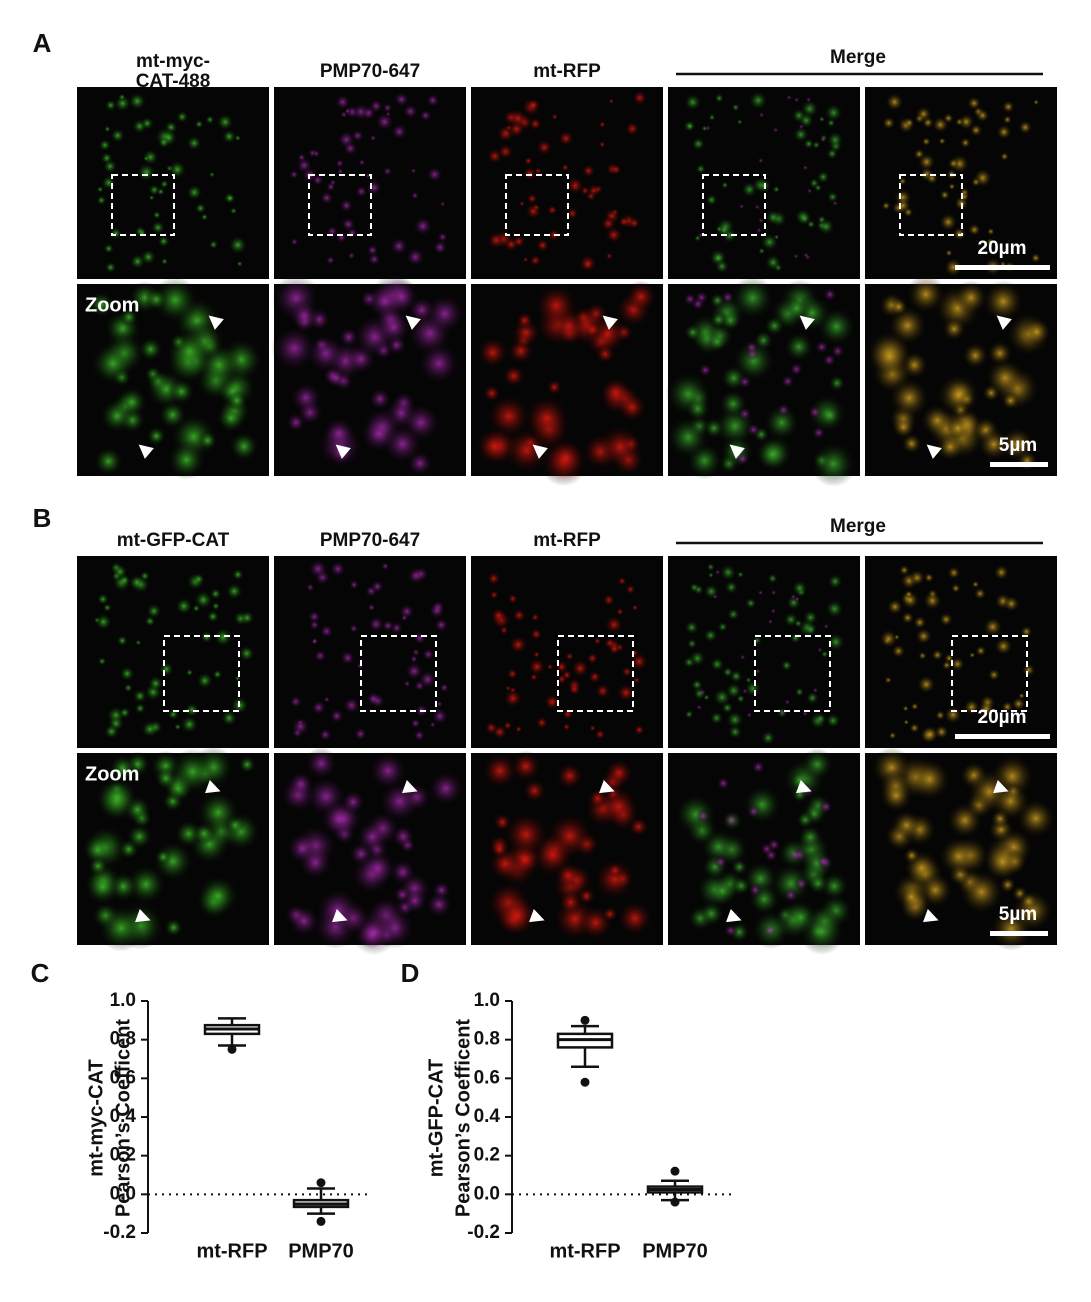 The width and height of the screenshot is (1091, 1302). I want to click on panel-label: D, so click(410, 973).